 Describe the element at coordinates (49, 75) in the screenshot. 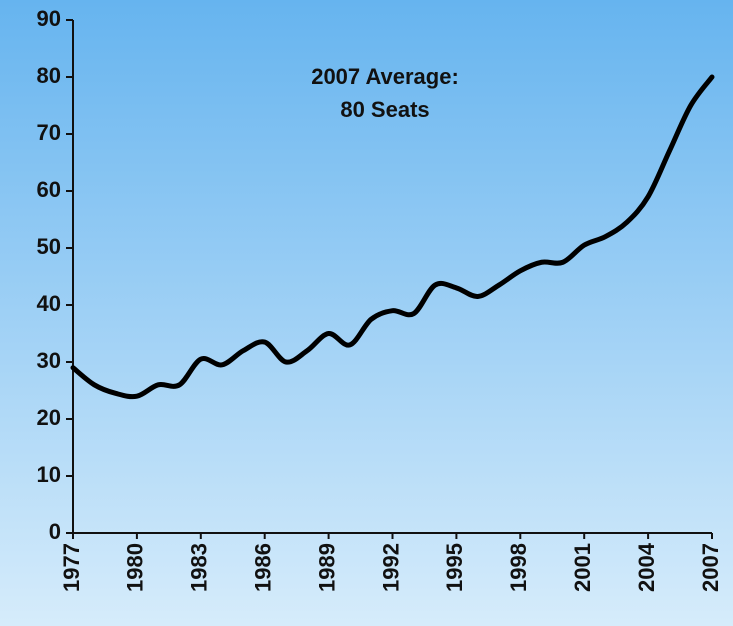

I see `y-tick-label: 80` at that location.